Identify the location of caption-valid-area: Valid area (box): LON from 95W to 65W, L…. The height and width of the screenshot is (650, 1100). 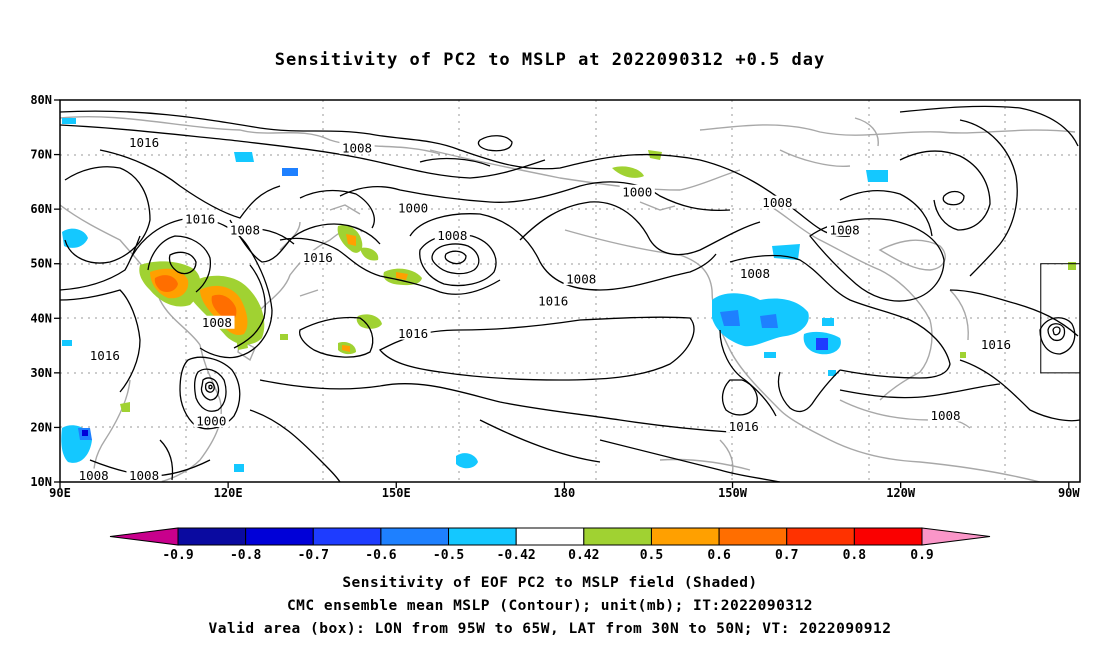
(550, 629).